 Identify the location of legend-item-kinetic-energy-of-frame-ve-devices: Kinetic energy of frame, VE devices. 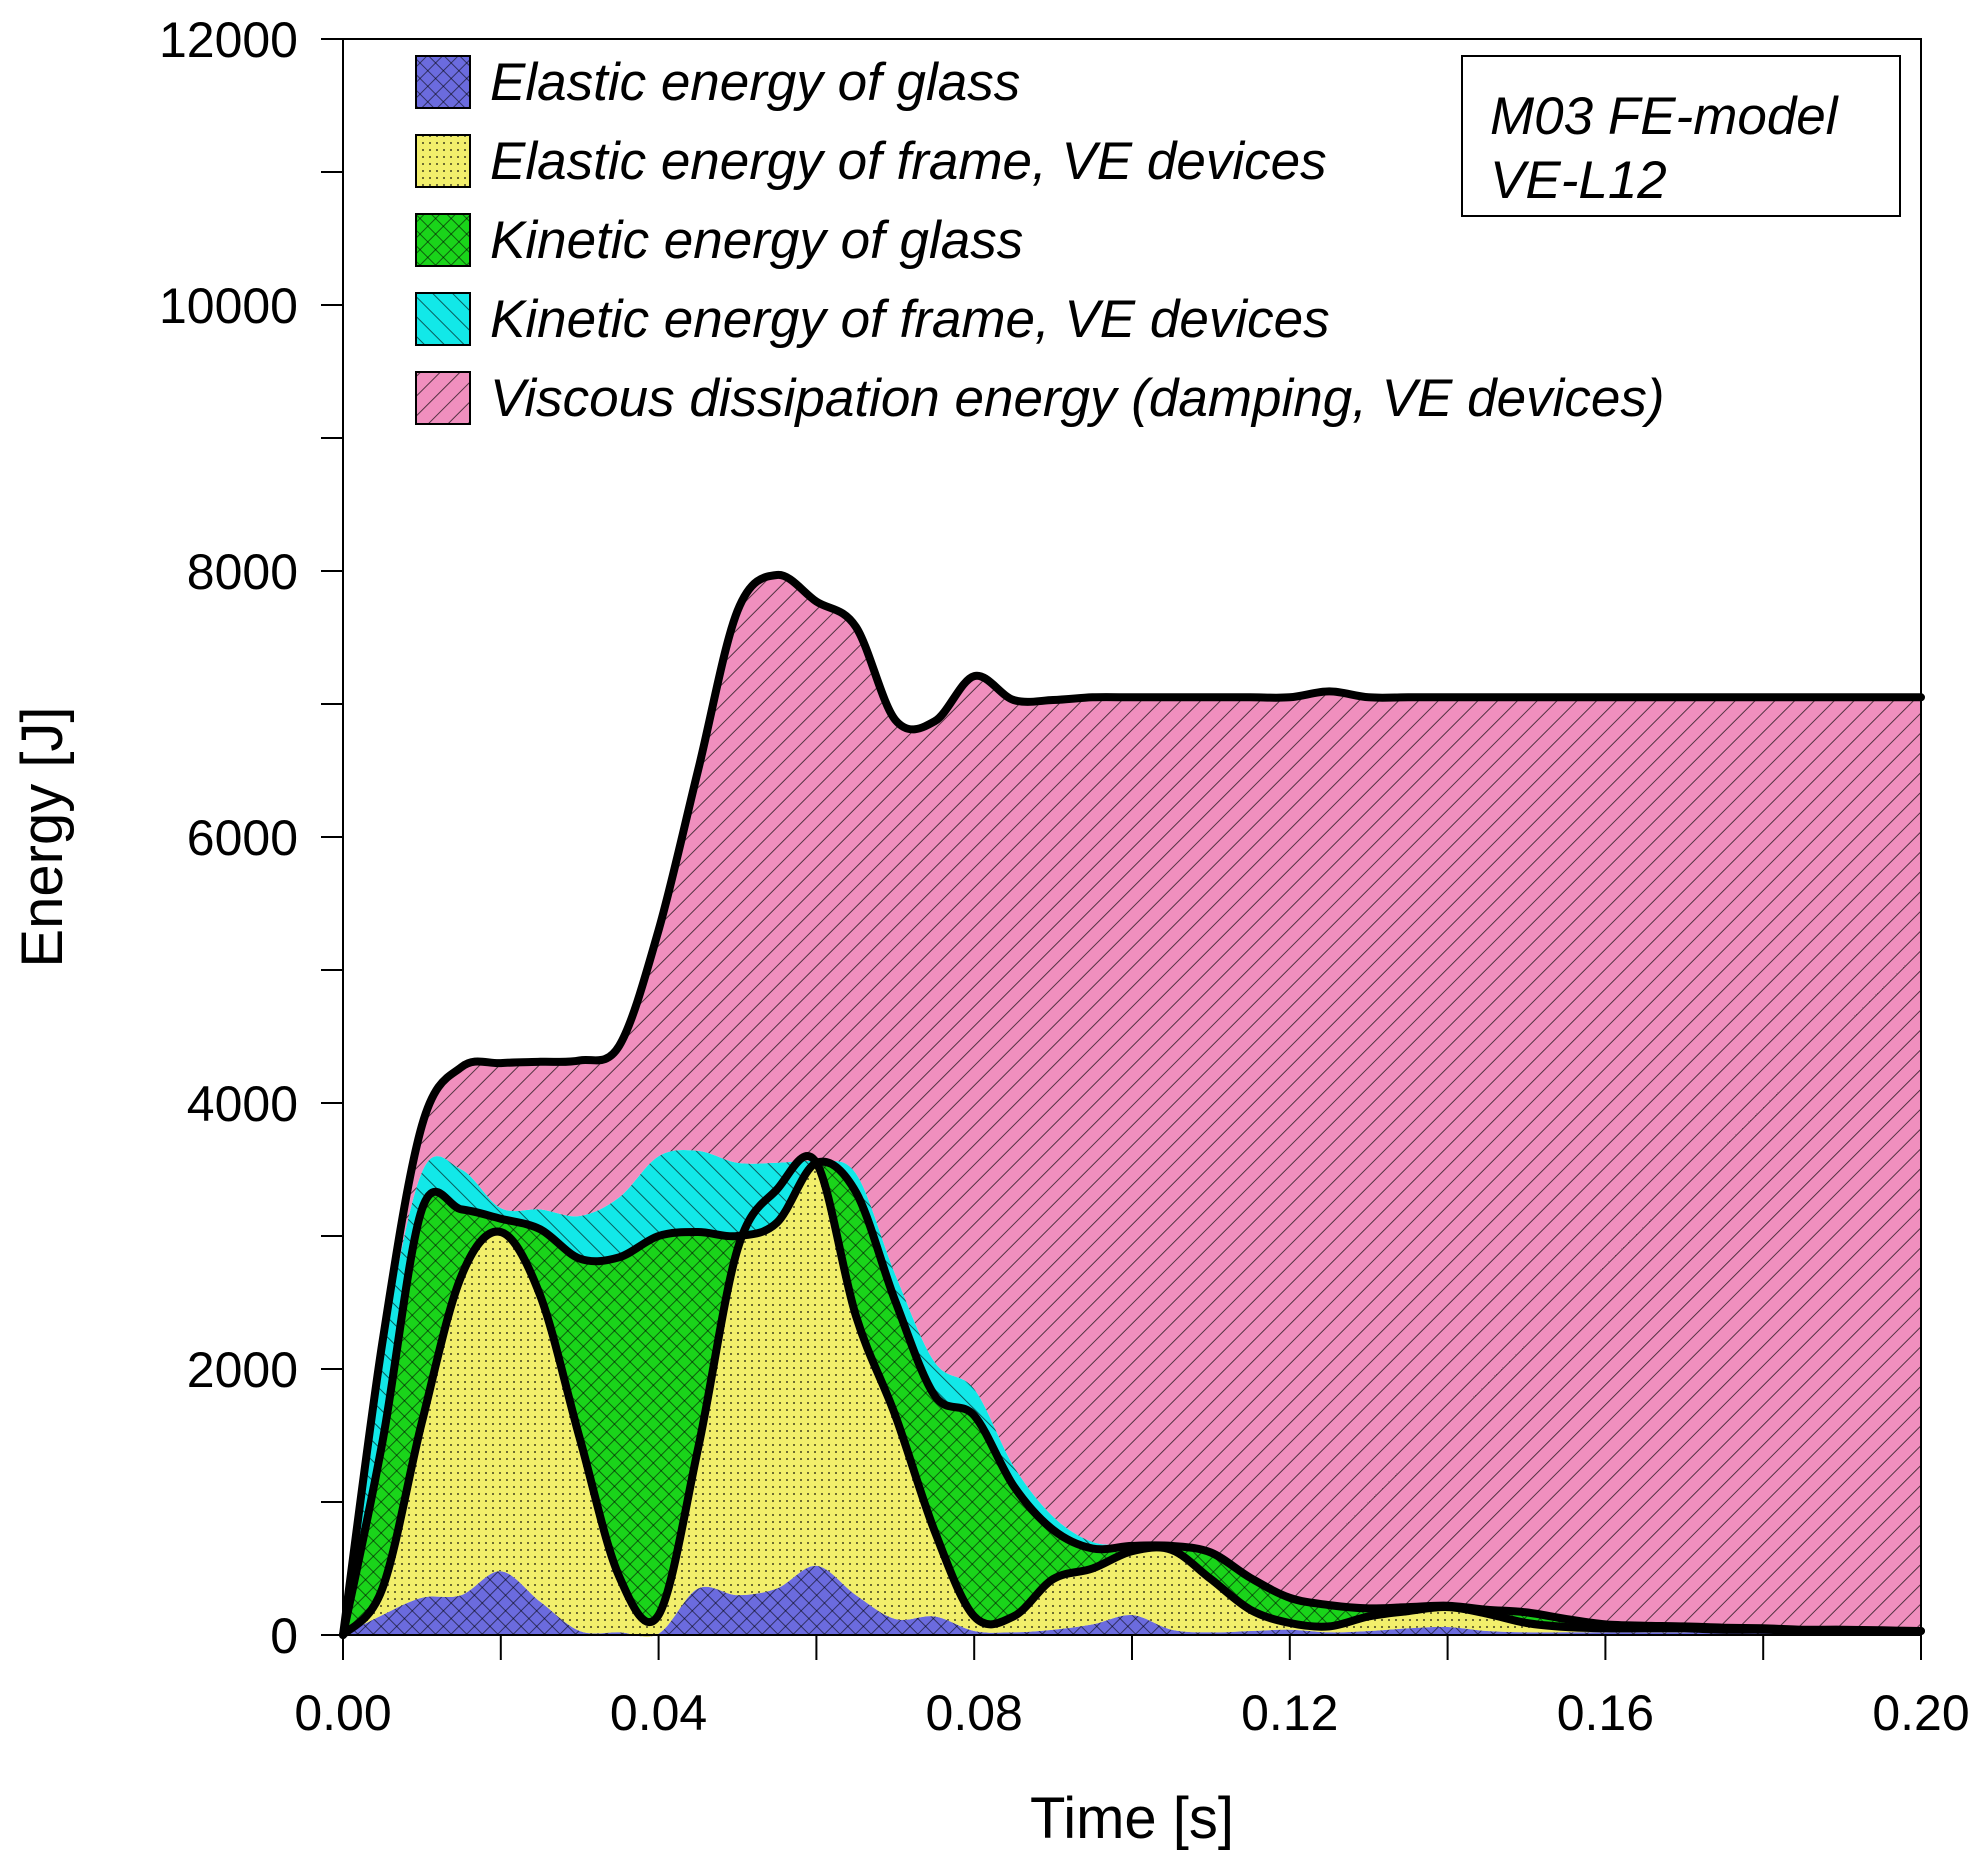
(872, 319).